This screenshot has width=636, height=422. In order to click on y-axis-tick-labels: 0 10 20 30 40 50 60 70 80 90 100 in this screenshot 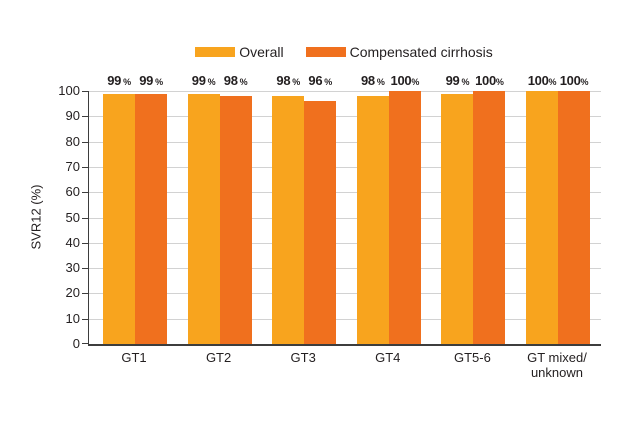, I will do `click(59, 217)`.